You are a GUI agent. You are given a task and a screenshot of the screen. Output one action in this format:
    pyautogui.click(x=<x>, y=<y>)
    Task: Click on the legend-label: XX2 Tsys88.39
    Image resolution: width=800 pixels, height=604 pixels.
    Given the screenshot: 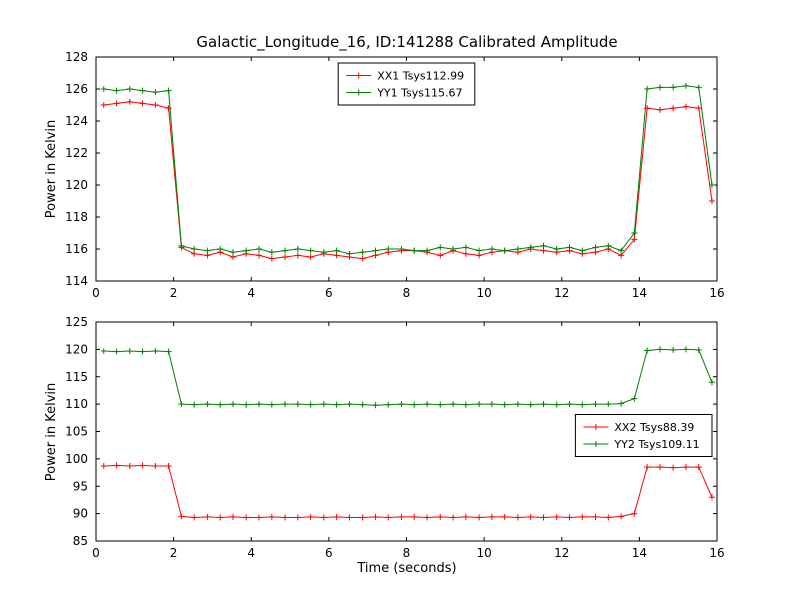 What is the action you would take?
    pyautogui.click(x=654, y=427)
    